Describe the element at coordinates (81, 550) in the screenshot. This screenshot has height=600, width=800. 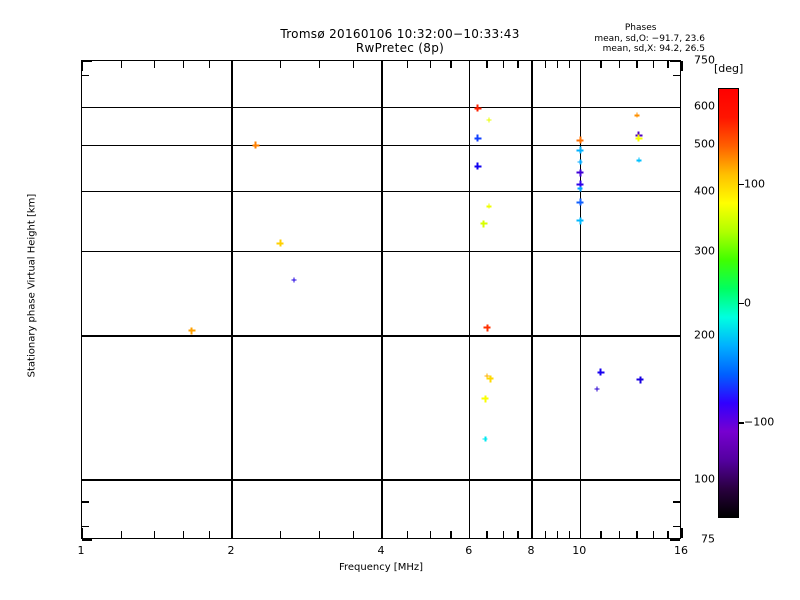
I see `x-axis-tick-label: 1` at that location.